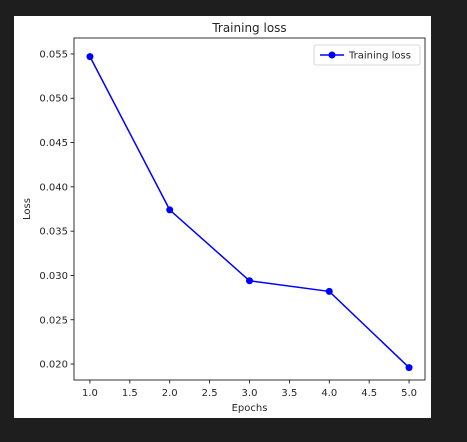  I want to click on y-tick-label: 0.055, so click(53, 54).